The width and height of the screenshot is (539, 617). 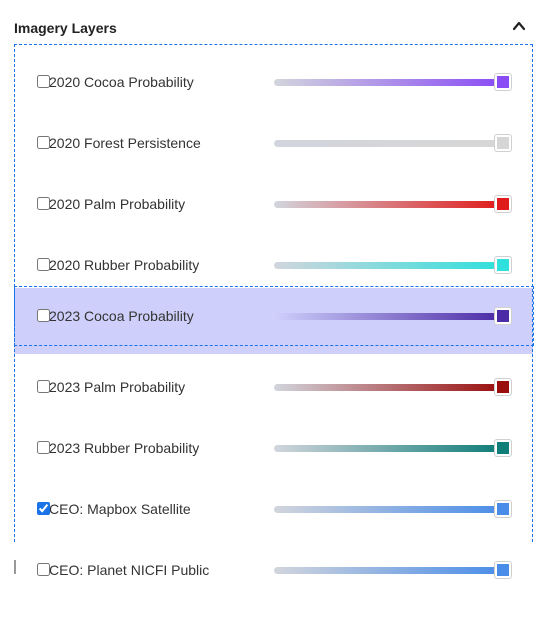 I want to click on focus-outline, so click(x=274, y=316).